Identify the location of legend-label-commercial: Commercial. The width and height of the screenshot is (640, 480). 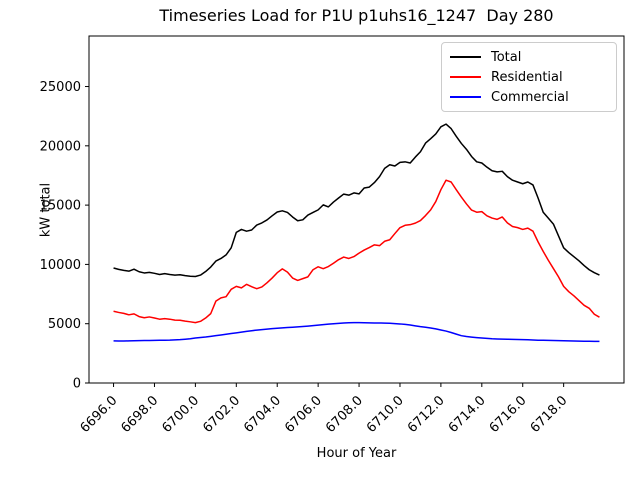
(530, 97).